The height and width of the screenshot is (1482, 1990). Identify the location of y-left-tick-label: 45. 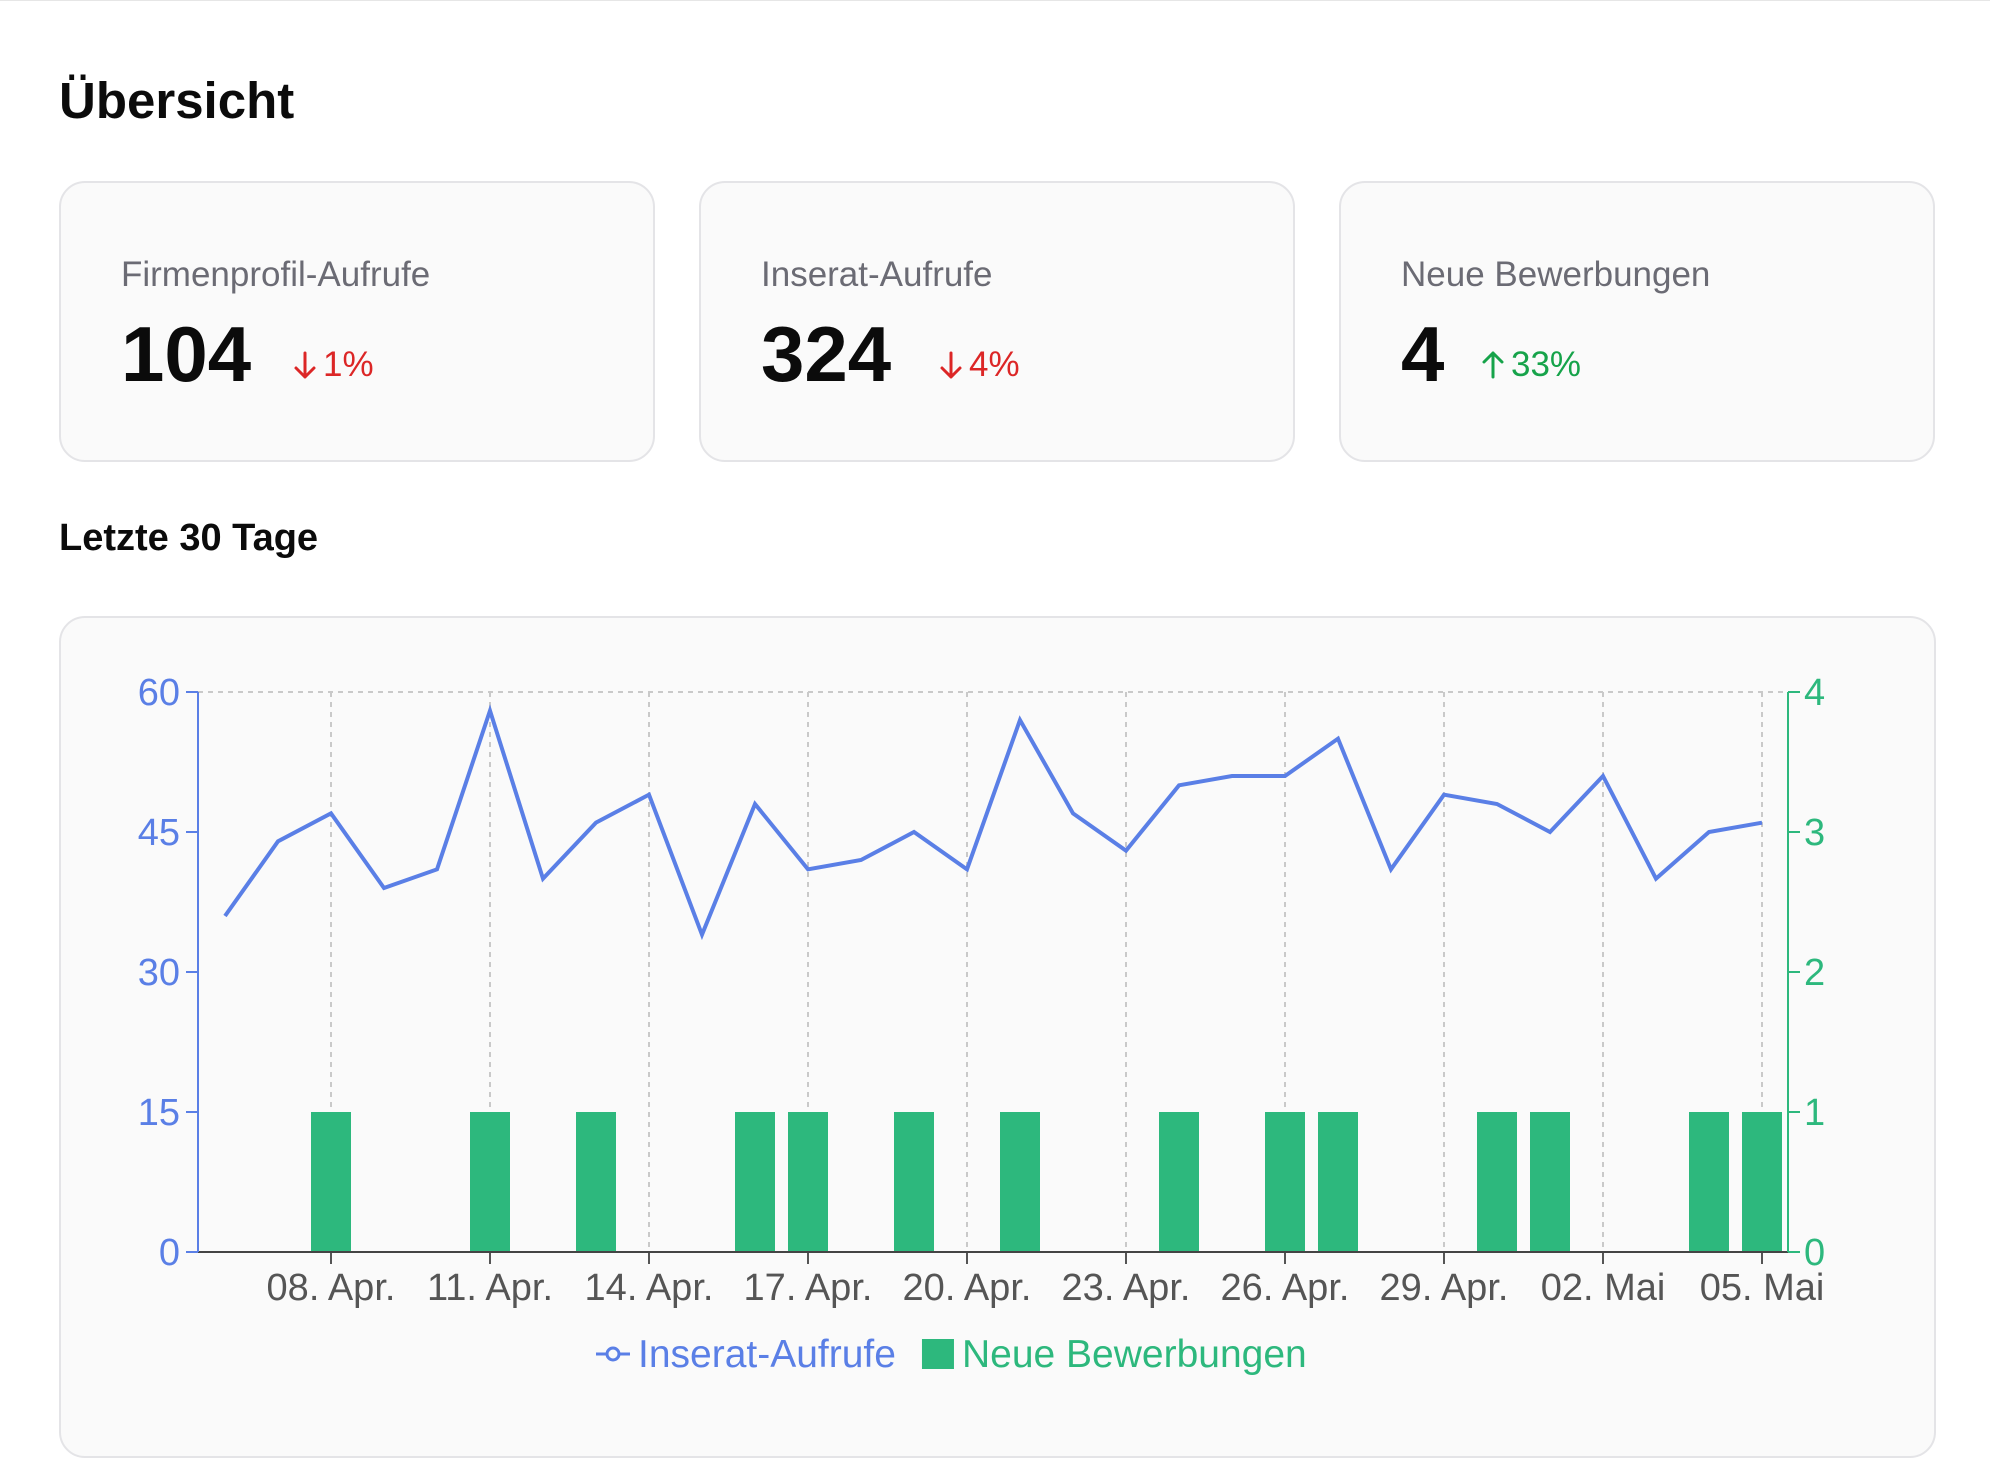
(159, 833).